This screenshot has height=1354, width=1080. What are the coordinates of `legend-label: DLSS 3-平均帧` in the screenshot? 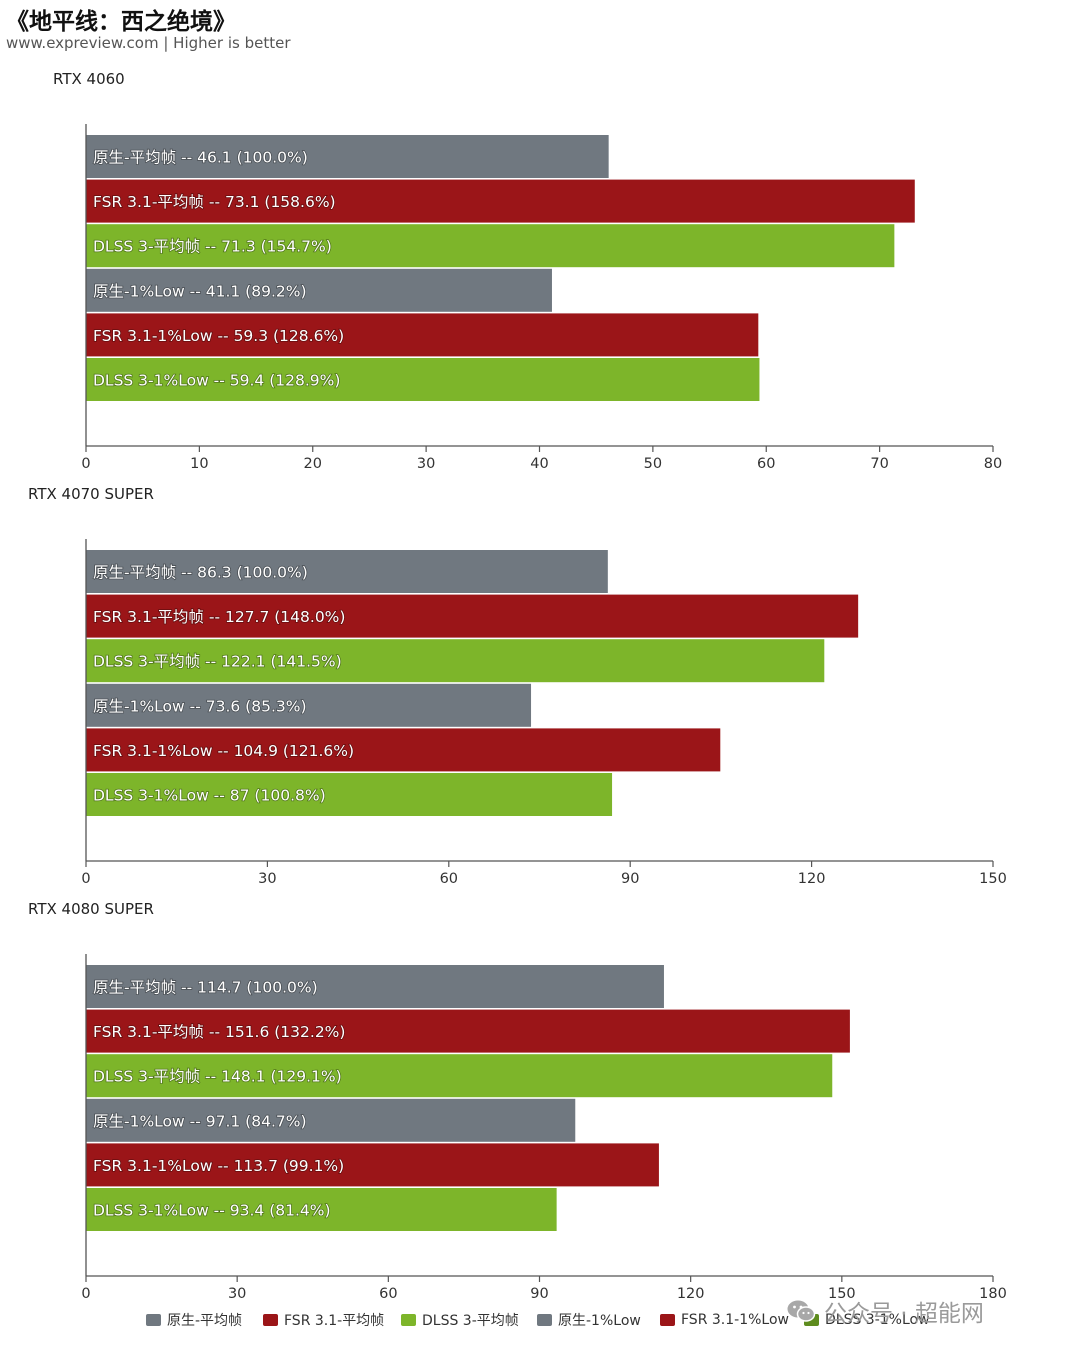 It's located at (470, 1321).